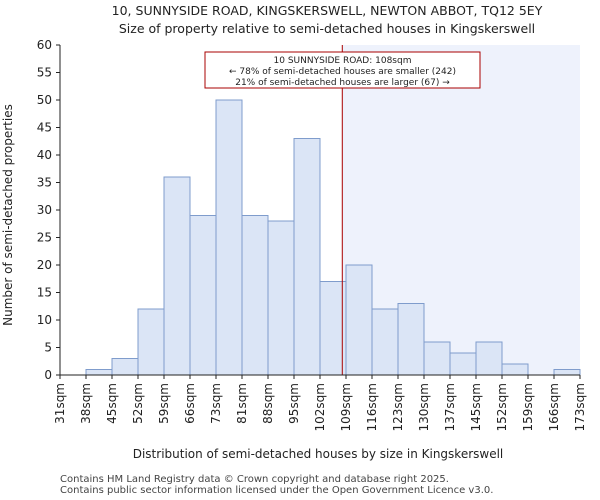 The width and height of the screenshot is (600, 500). I want to click on y-tick-label: 10, so click(44, 320).